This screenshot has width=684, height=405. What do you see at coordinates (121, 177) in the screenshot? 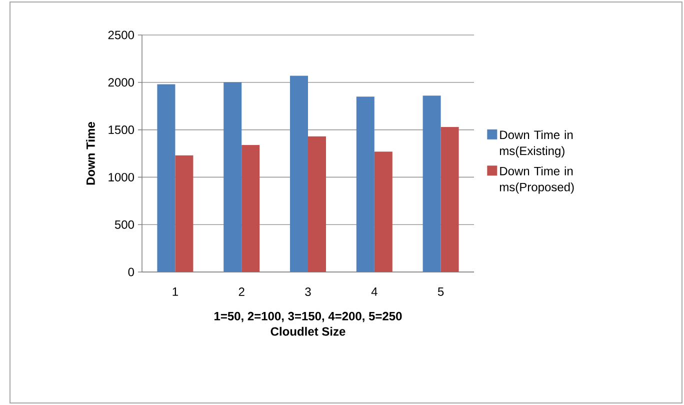
I see `y-tick-label: 1000` at bounding box center [121, 177].